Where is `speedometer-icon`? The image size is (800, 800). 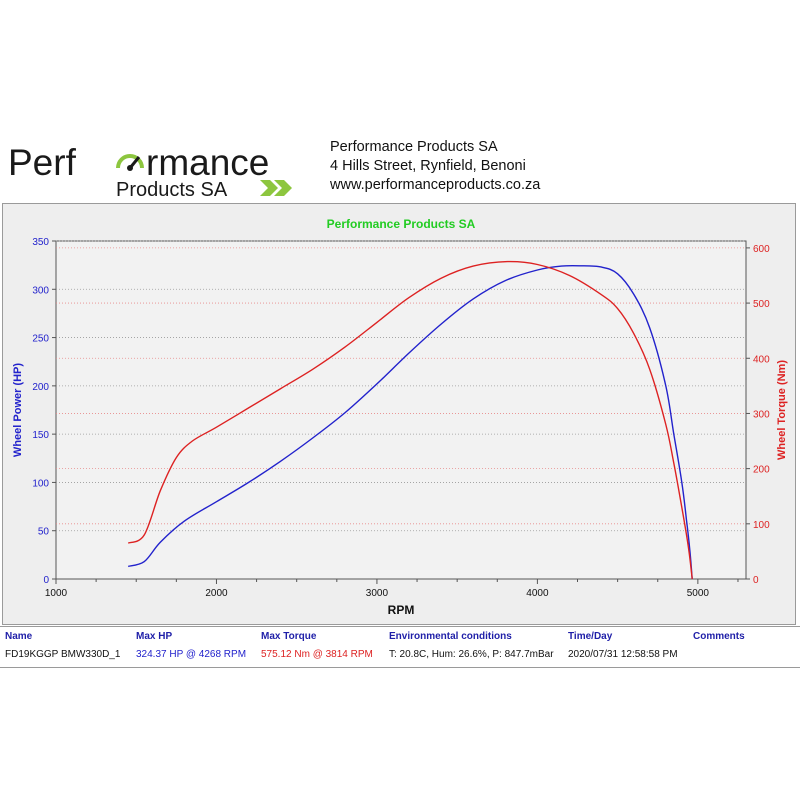
speedometer-icon is located at coordinates (130, 162).